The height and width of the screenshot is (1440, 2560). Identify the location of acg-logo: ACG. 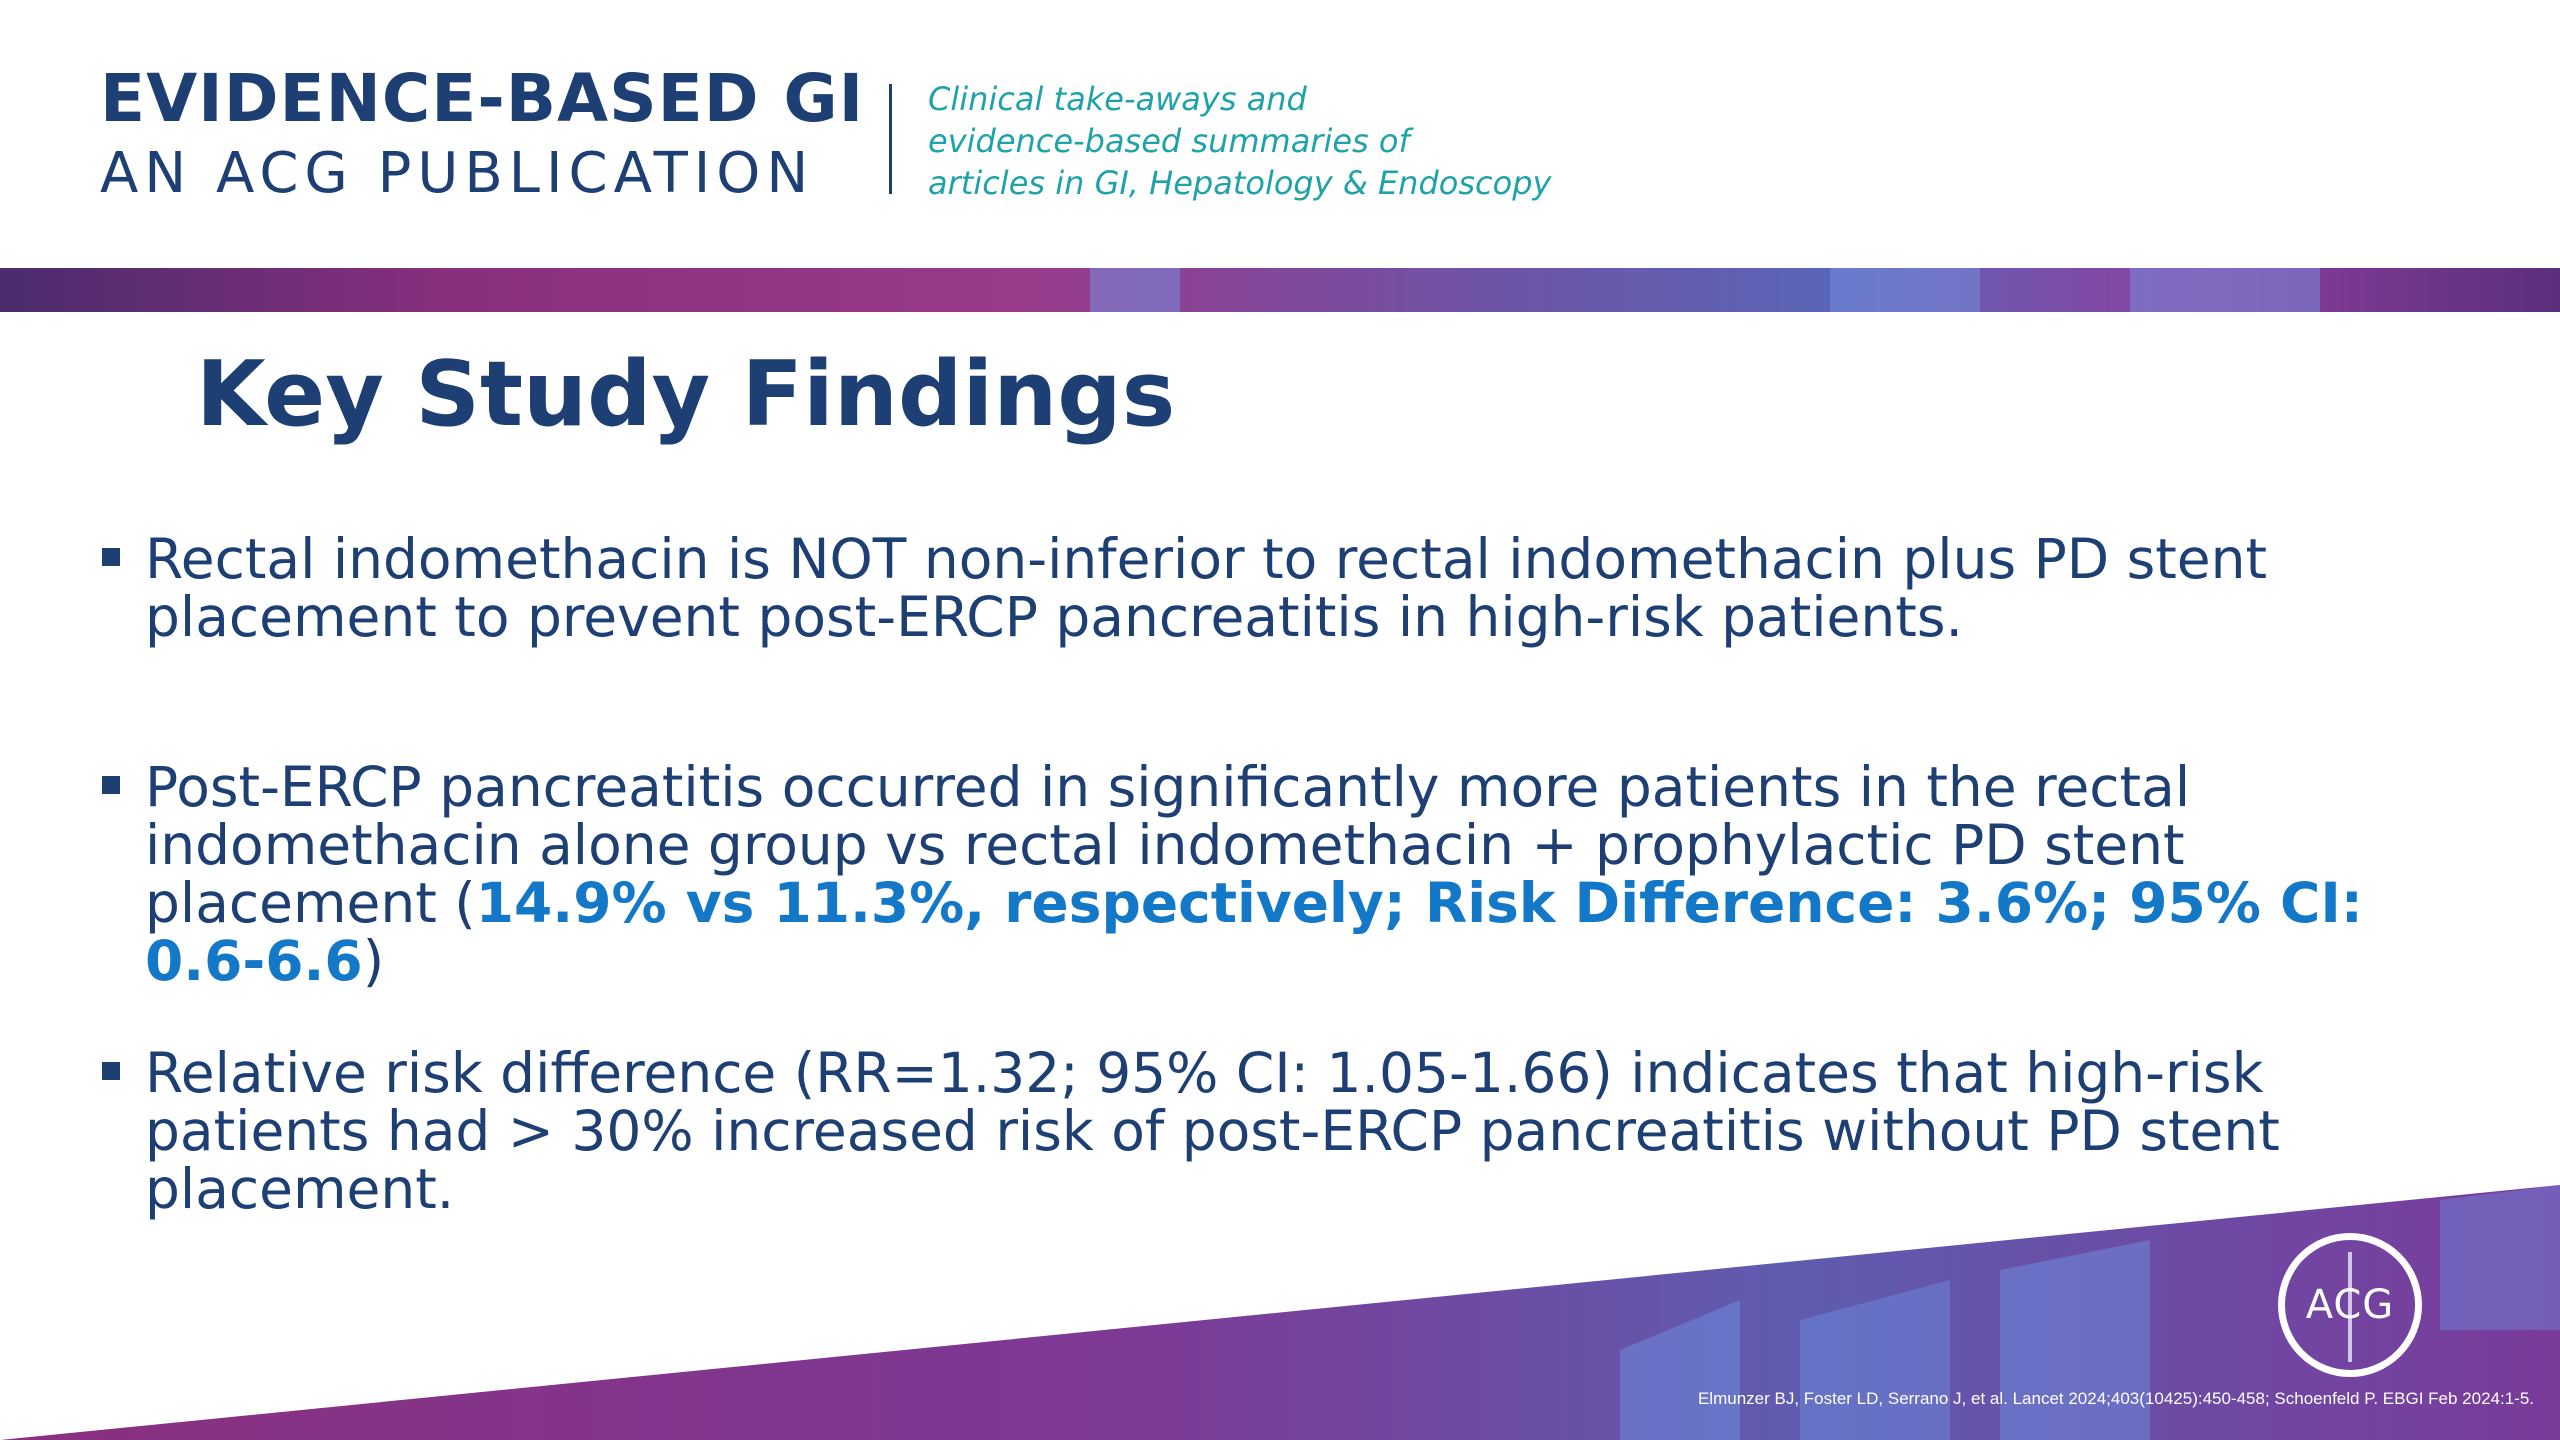
(2350, 1305).